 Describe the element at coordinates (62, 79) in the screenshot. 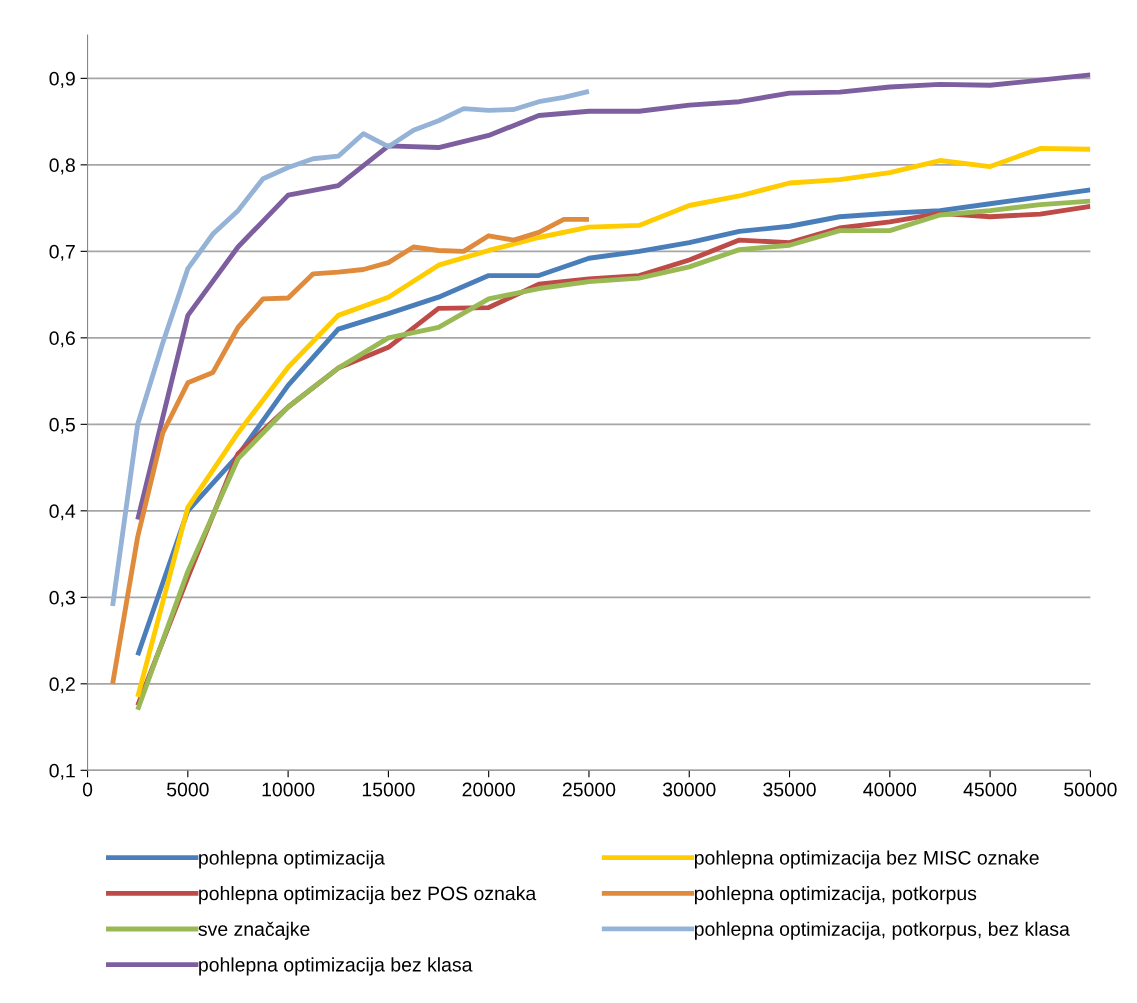

I see `y-tick-label: 0,9` at that location.